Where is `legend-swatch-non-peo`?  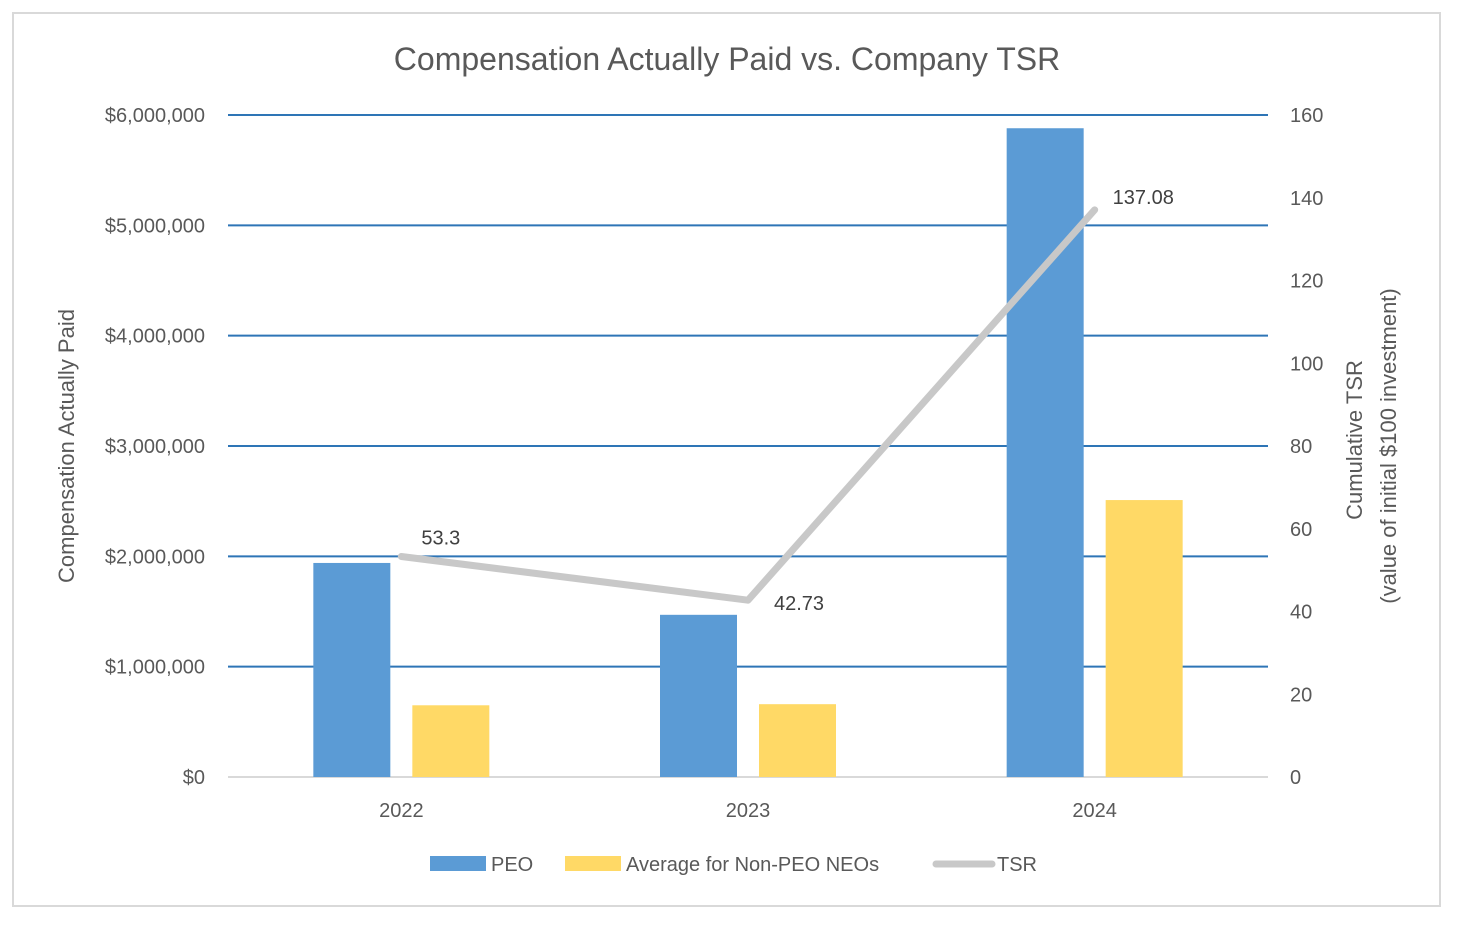 legend-swatch-non-peo is located at coordinates (593, 863).